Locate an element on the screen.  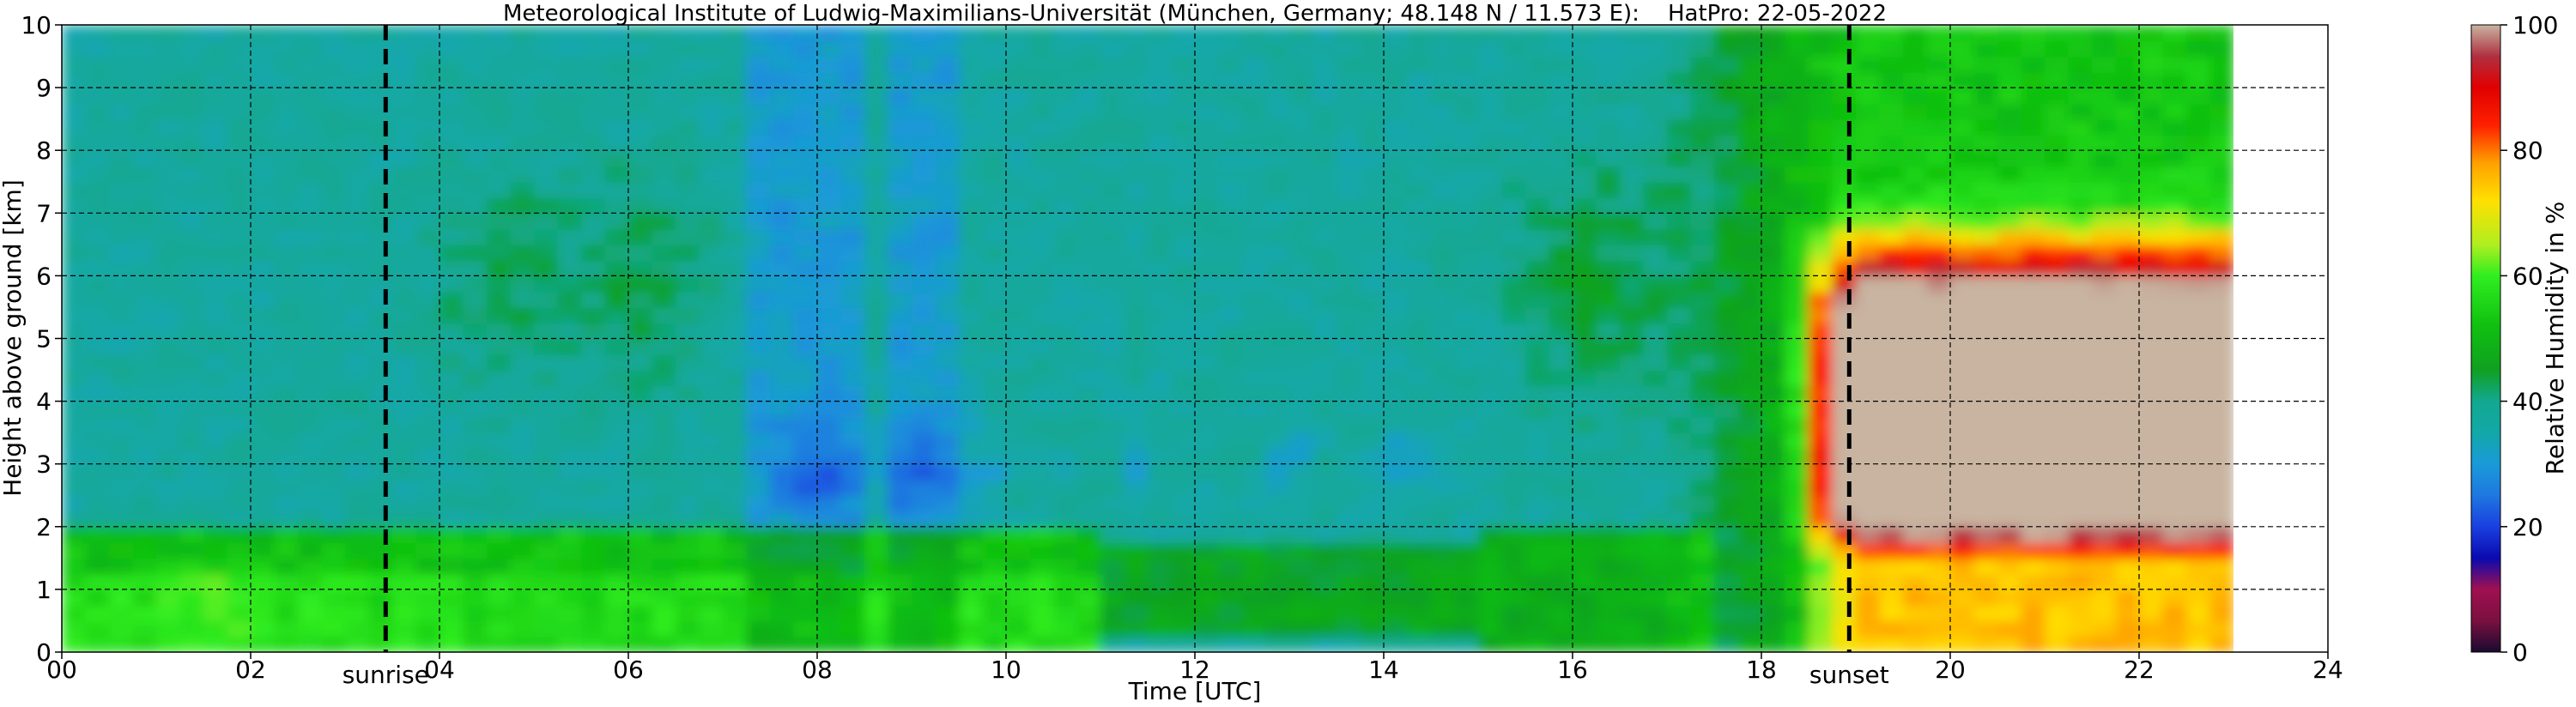
y-tick-label: 6 is located at coordinates (44, 276).